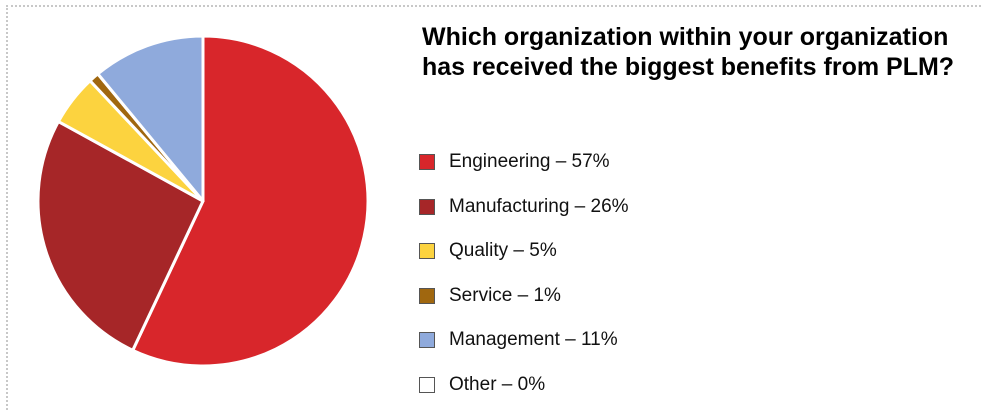 The height and width of the screenshot is (413, 983). I want to click on legend-item-management: Management – 11%, so click(524, 340).